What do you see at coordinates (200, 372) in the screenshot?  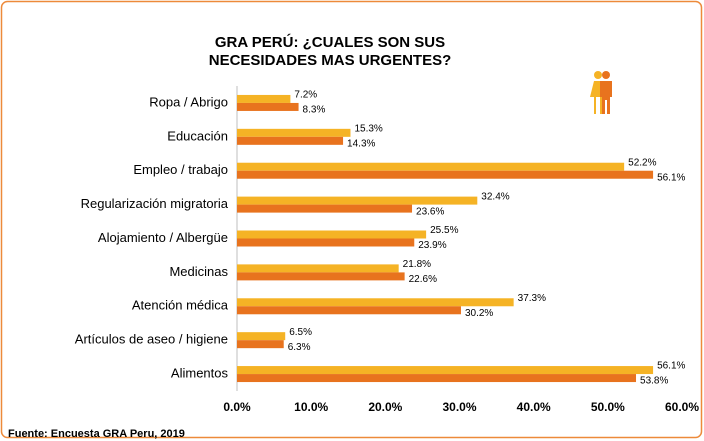 I see `y-tick-label: Alimentos` at bounding box center [200, 372].